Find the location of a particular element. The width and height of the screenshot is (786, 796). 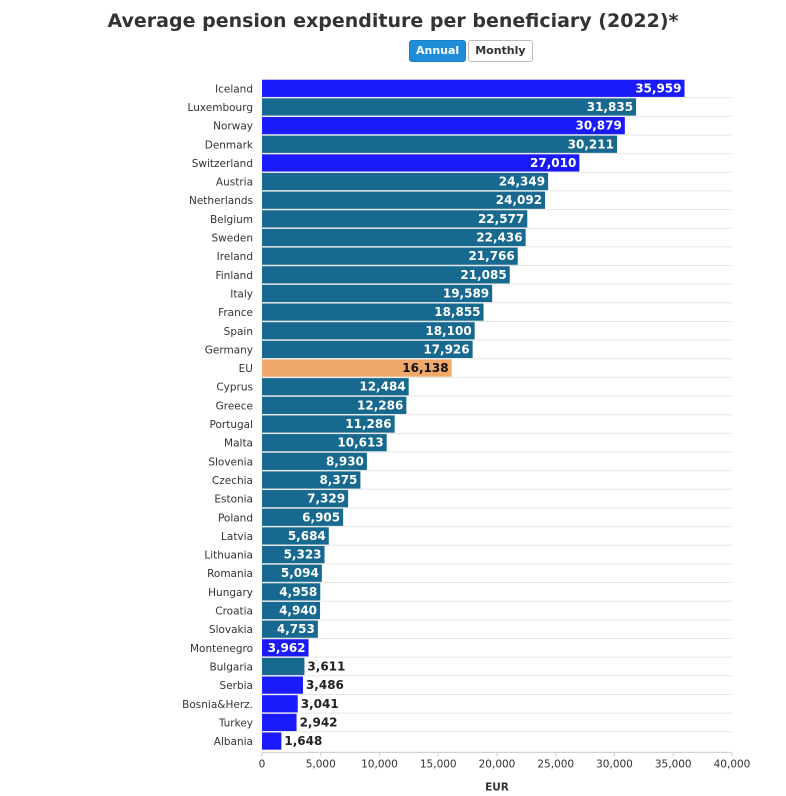

value-label: 30,879 is located at coordinates (599, 126).